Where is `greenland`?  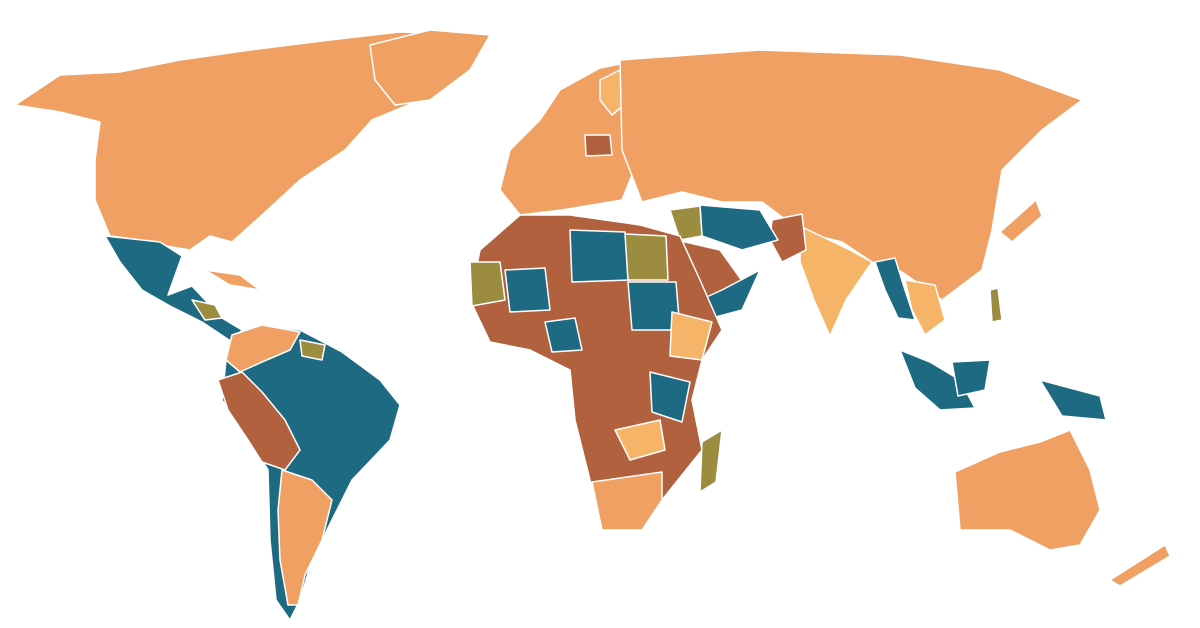 greenland is located at coordinates (430, 67).